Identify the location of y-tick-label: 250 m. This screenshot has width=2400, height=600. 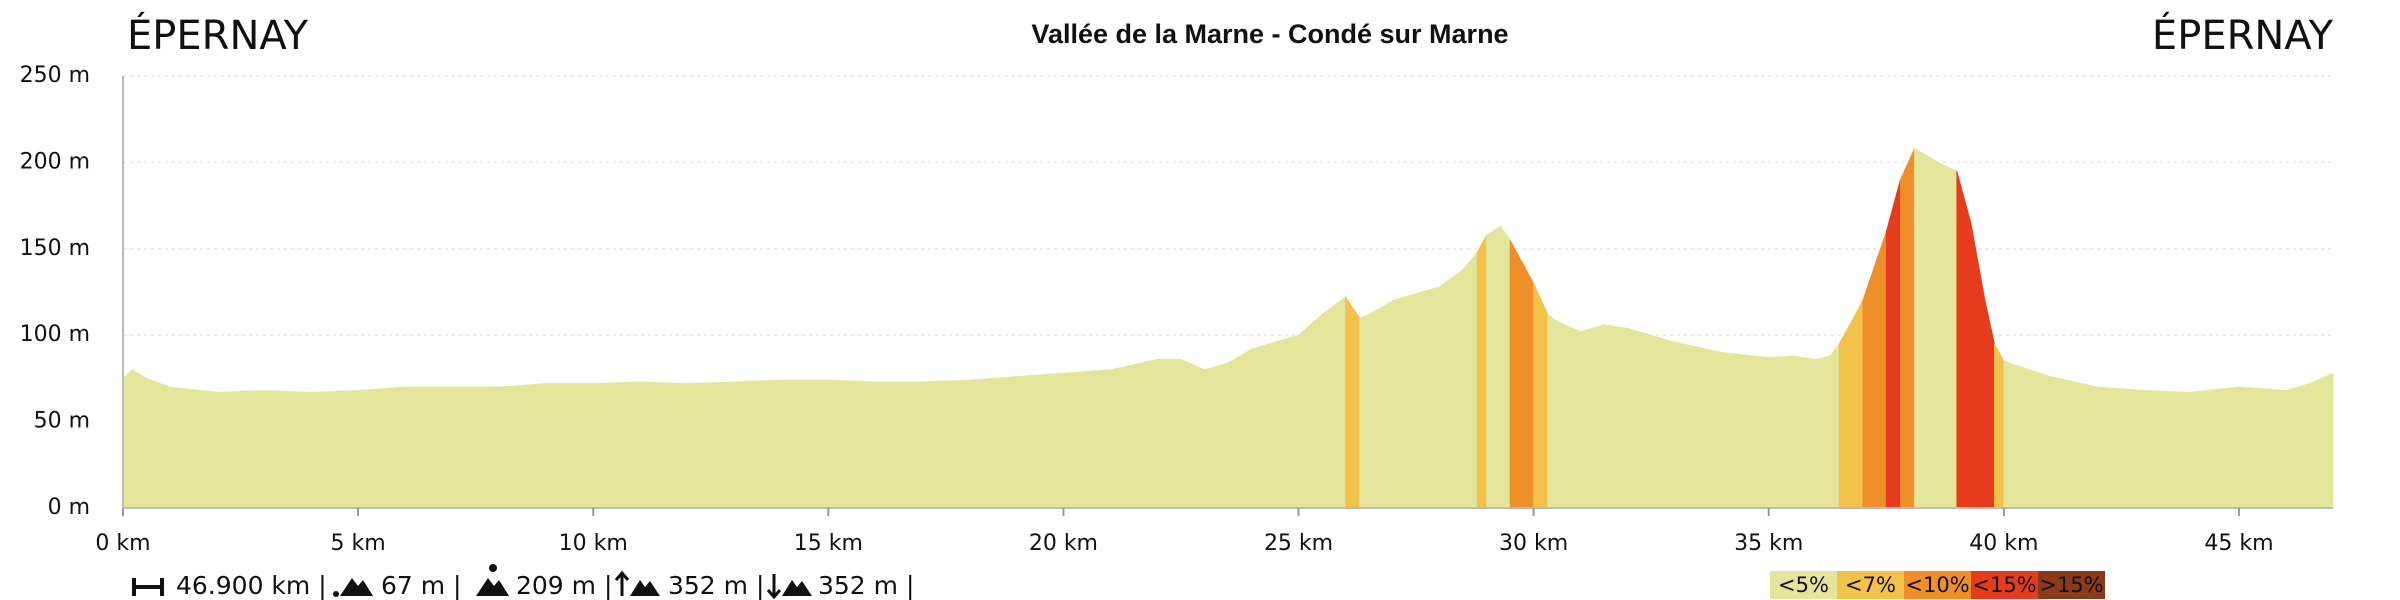
(55, 75).